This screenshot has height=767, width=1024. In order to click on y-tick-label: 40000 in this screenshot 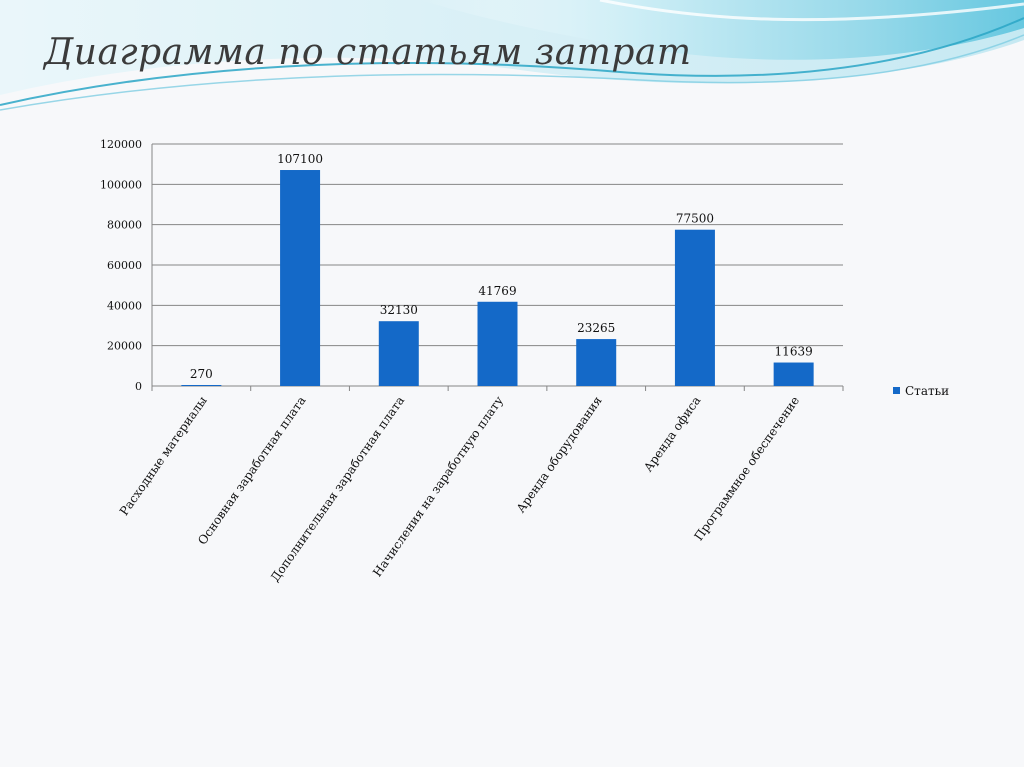, I will do `click(124, 305)`.